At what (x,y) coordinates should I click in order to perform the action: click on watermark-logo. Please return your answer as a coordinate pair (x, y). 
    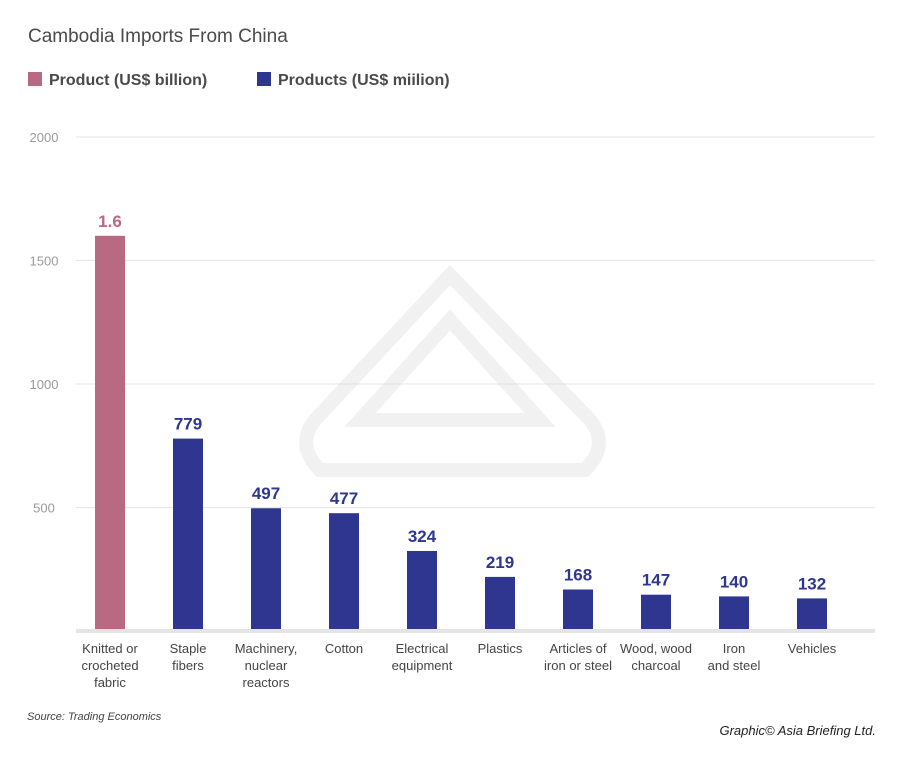
    Looking at the image, I should click on (452, 370).